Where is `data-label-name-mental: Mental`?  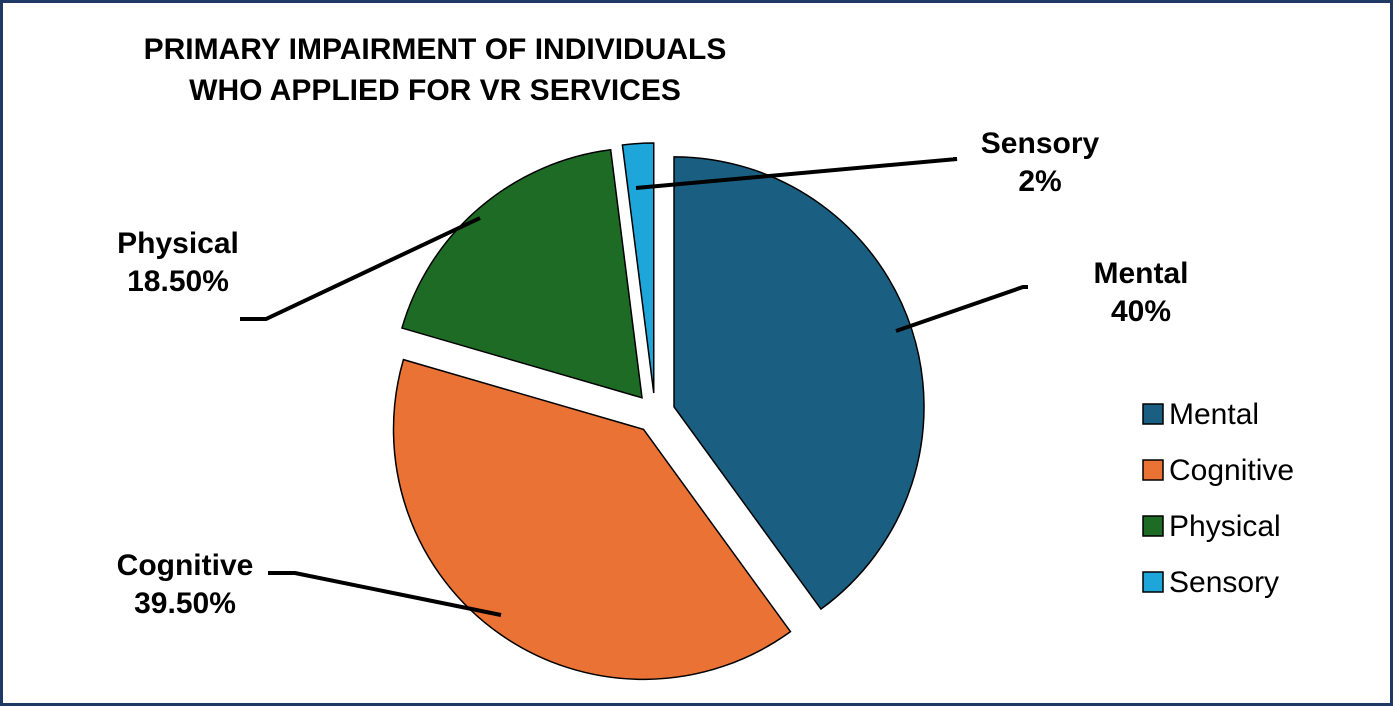 data-label-name-mental: Mental is located at coordinates (1140, 273).